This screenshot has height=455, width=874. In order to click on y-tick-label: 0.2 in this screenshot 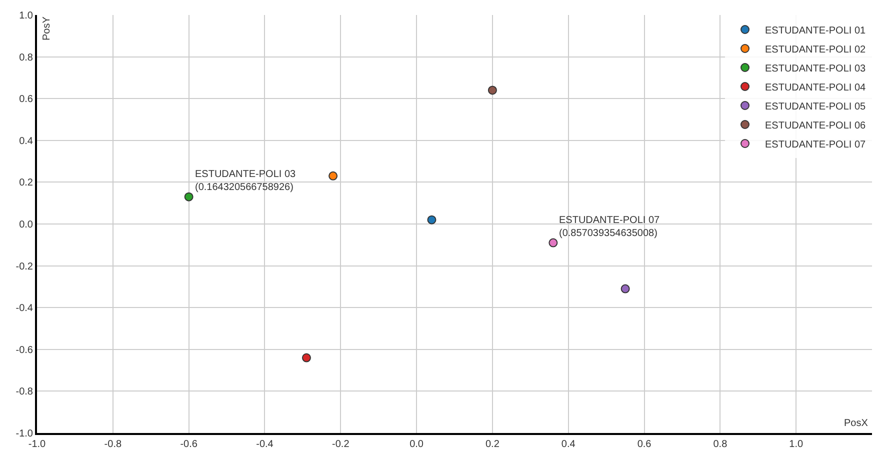, I will do `click(26, 183)`.